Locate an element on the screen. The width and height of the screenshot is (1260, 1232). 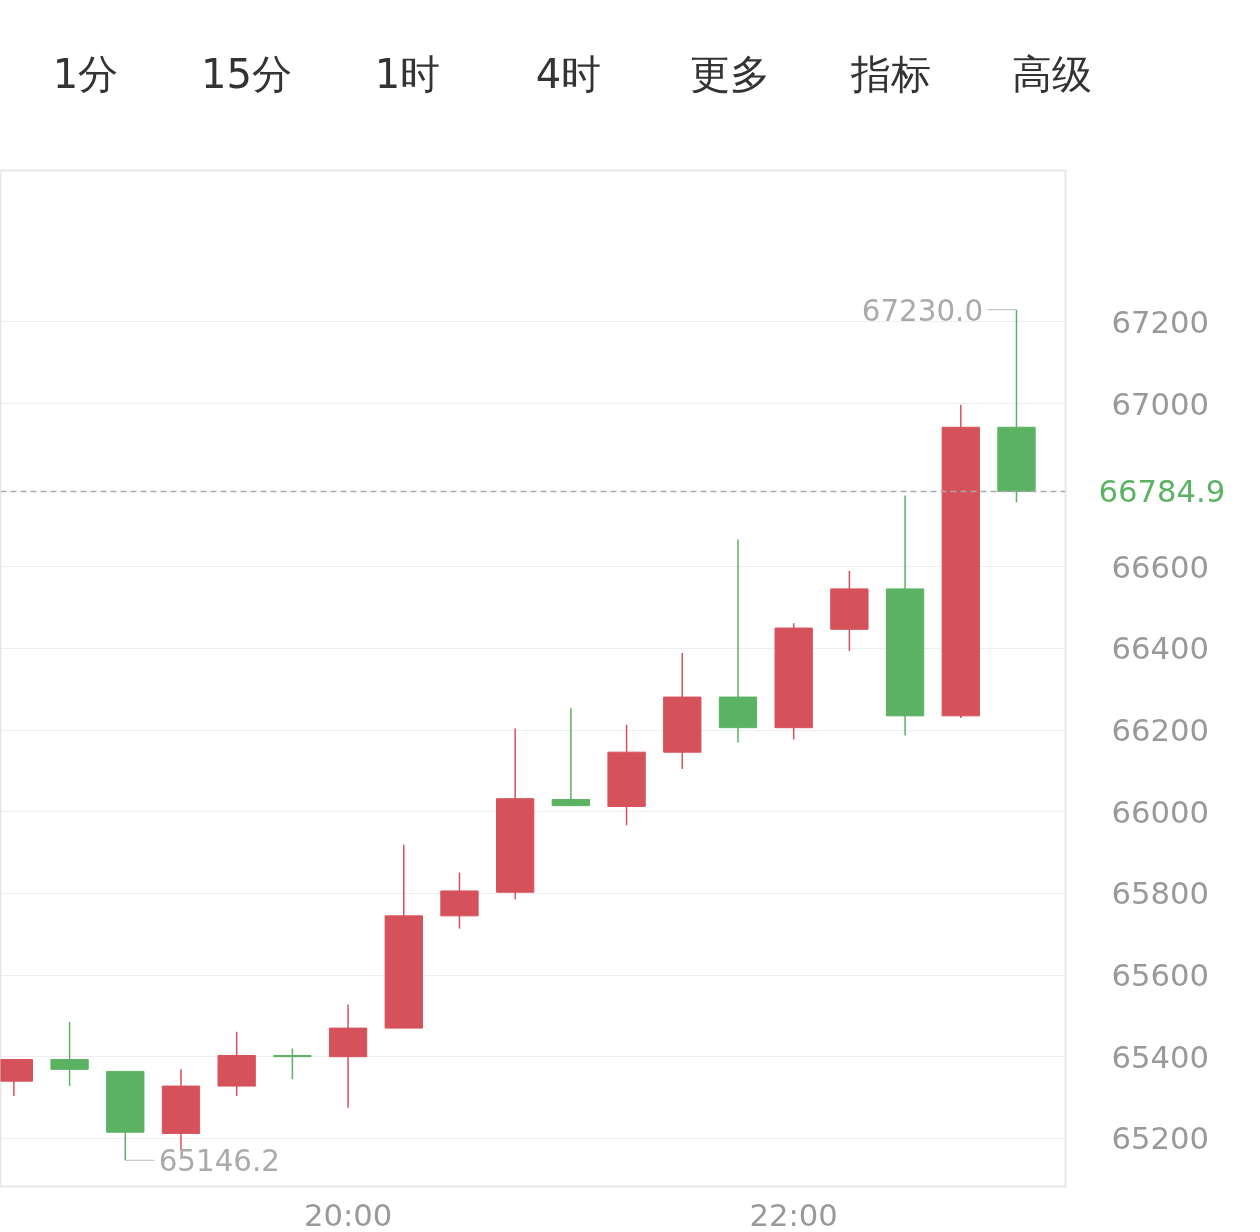
y-tick-label: 67200 is located at coordinates (1160, 322).